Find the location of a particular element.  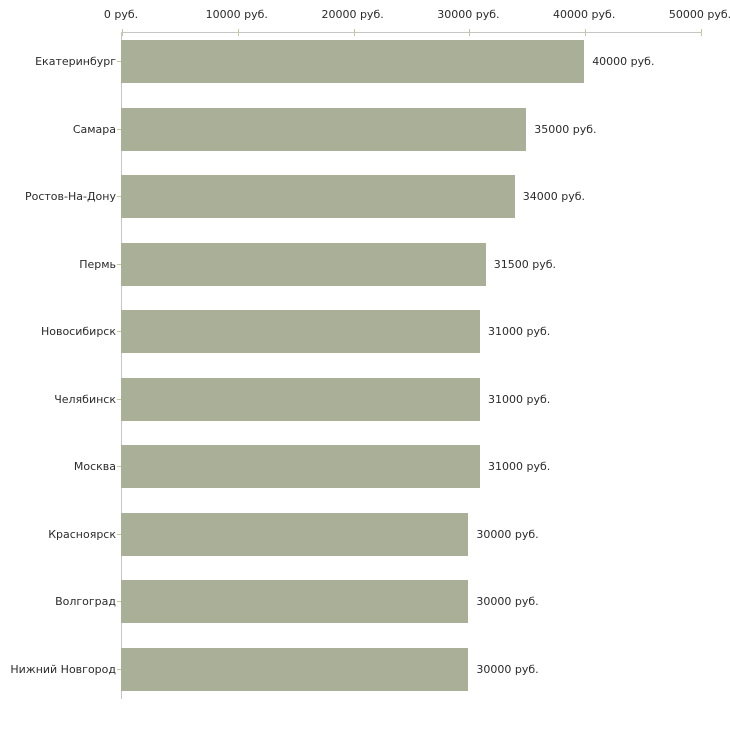

category-label: Нижний Новгород is located at coordinates (63, 669).